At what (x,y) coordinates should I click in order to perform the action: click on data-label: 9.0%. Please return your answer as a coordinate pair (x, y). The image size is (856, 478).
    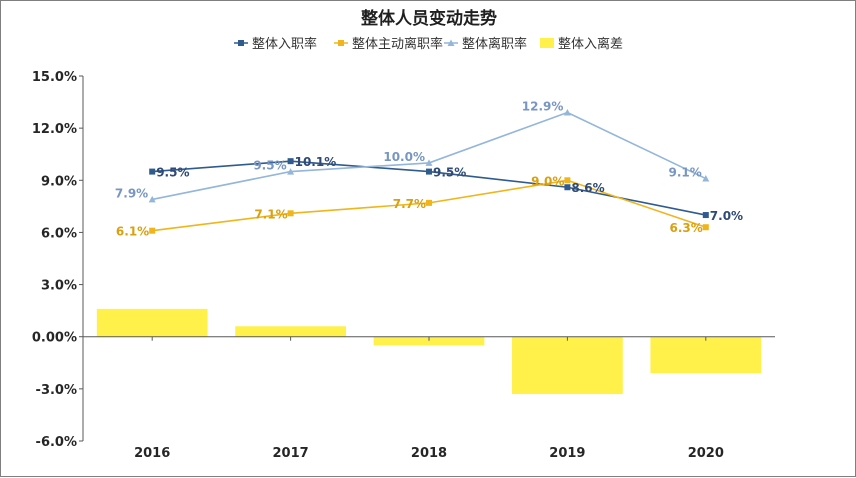
    Looking at the image, I should click on (547, 181).